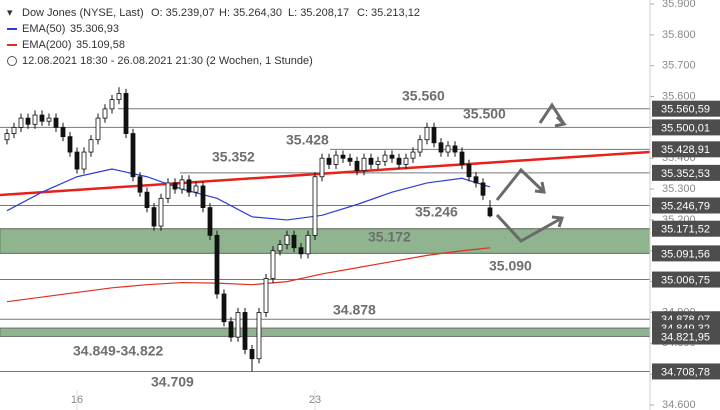 This screenshot has height=410, width=720. Describe the element at coordinates (183, 13) in the screenshot. I see `ohlc-label: O: 35.239,07` at that location.